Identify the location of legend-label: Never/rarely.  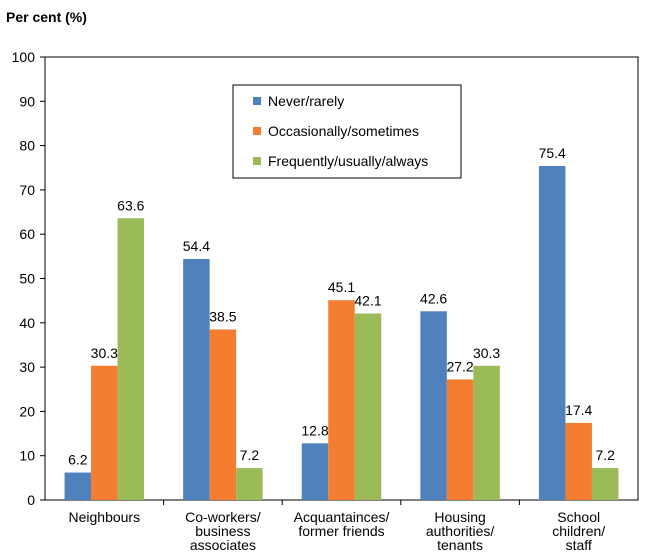
(306, 101).